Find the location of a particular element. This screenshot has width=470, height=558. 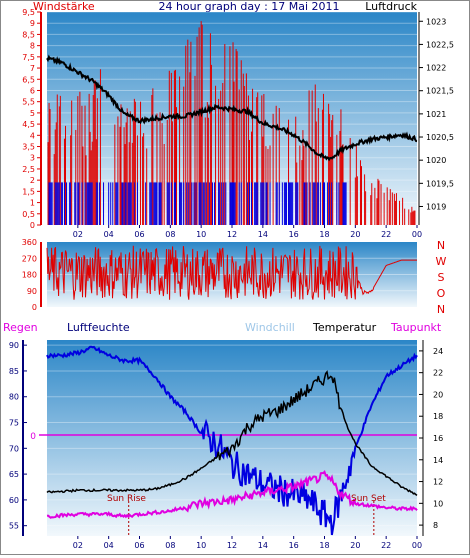

pressure-right-tick-label: 1020 is located at coordinates (436, 160).